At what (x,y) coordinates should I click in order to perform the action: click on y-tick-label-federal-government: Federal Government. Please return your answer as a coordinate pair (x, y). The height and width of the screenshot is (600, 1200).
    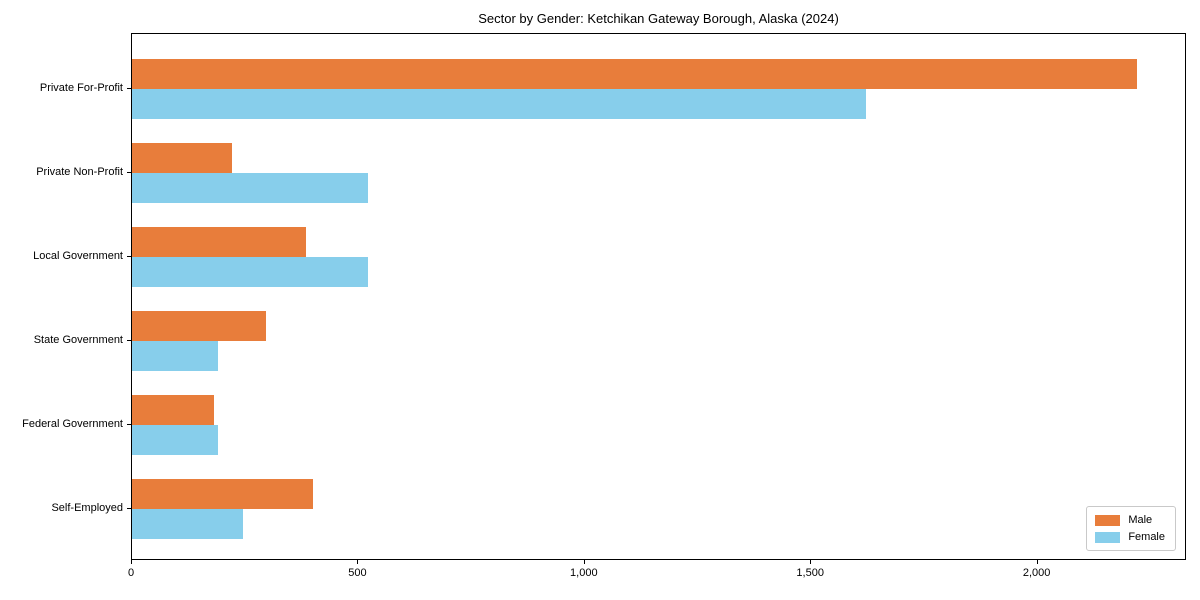
    Looking at the image, I should click on (72, 424).